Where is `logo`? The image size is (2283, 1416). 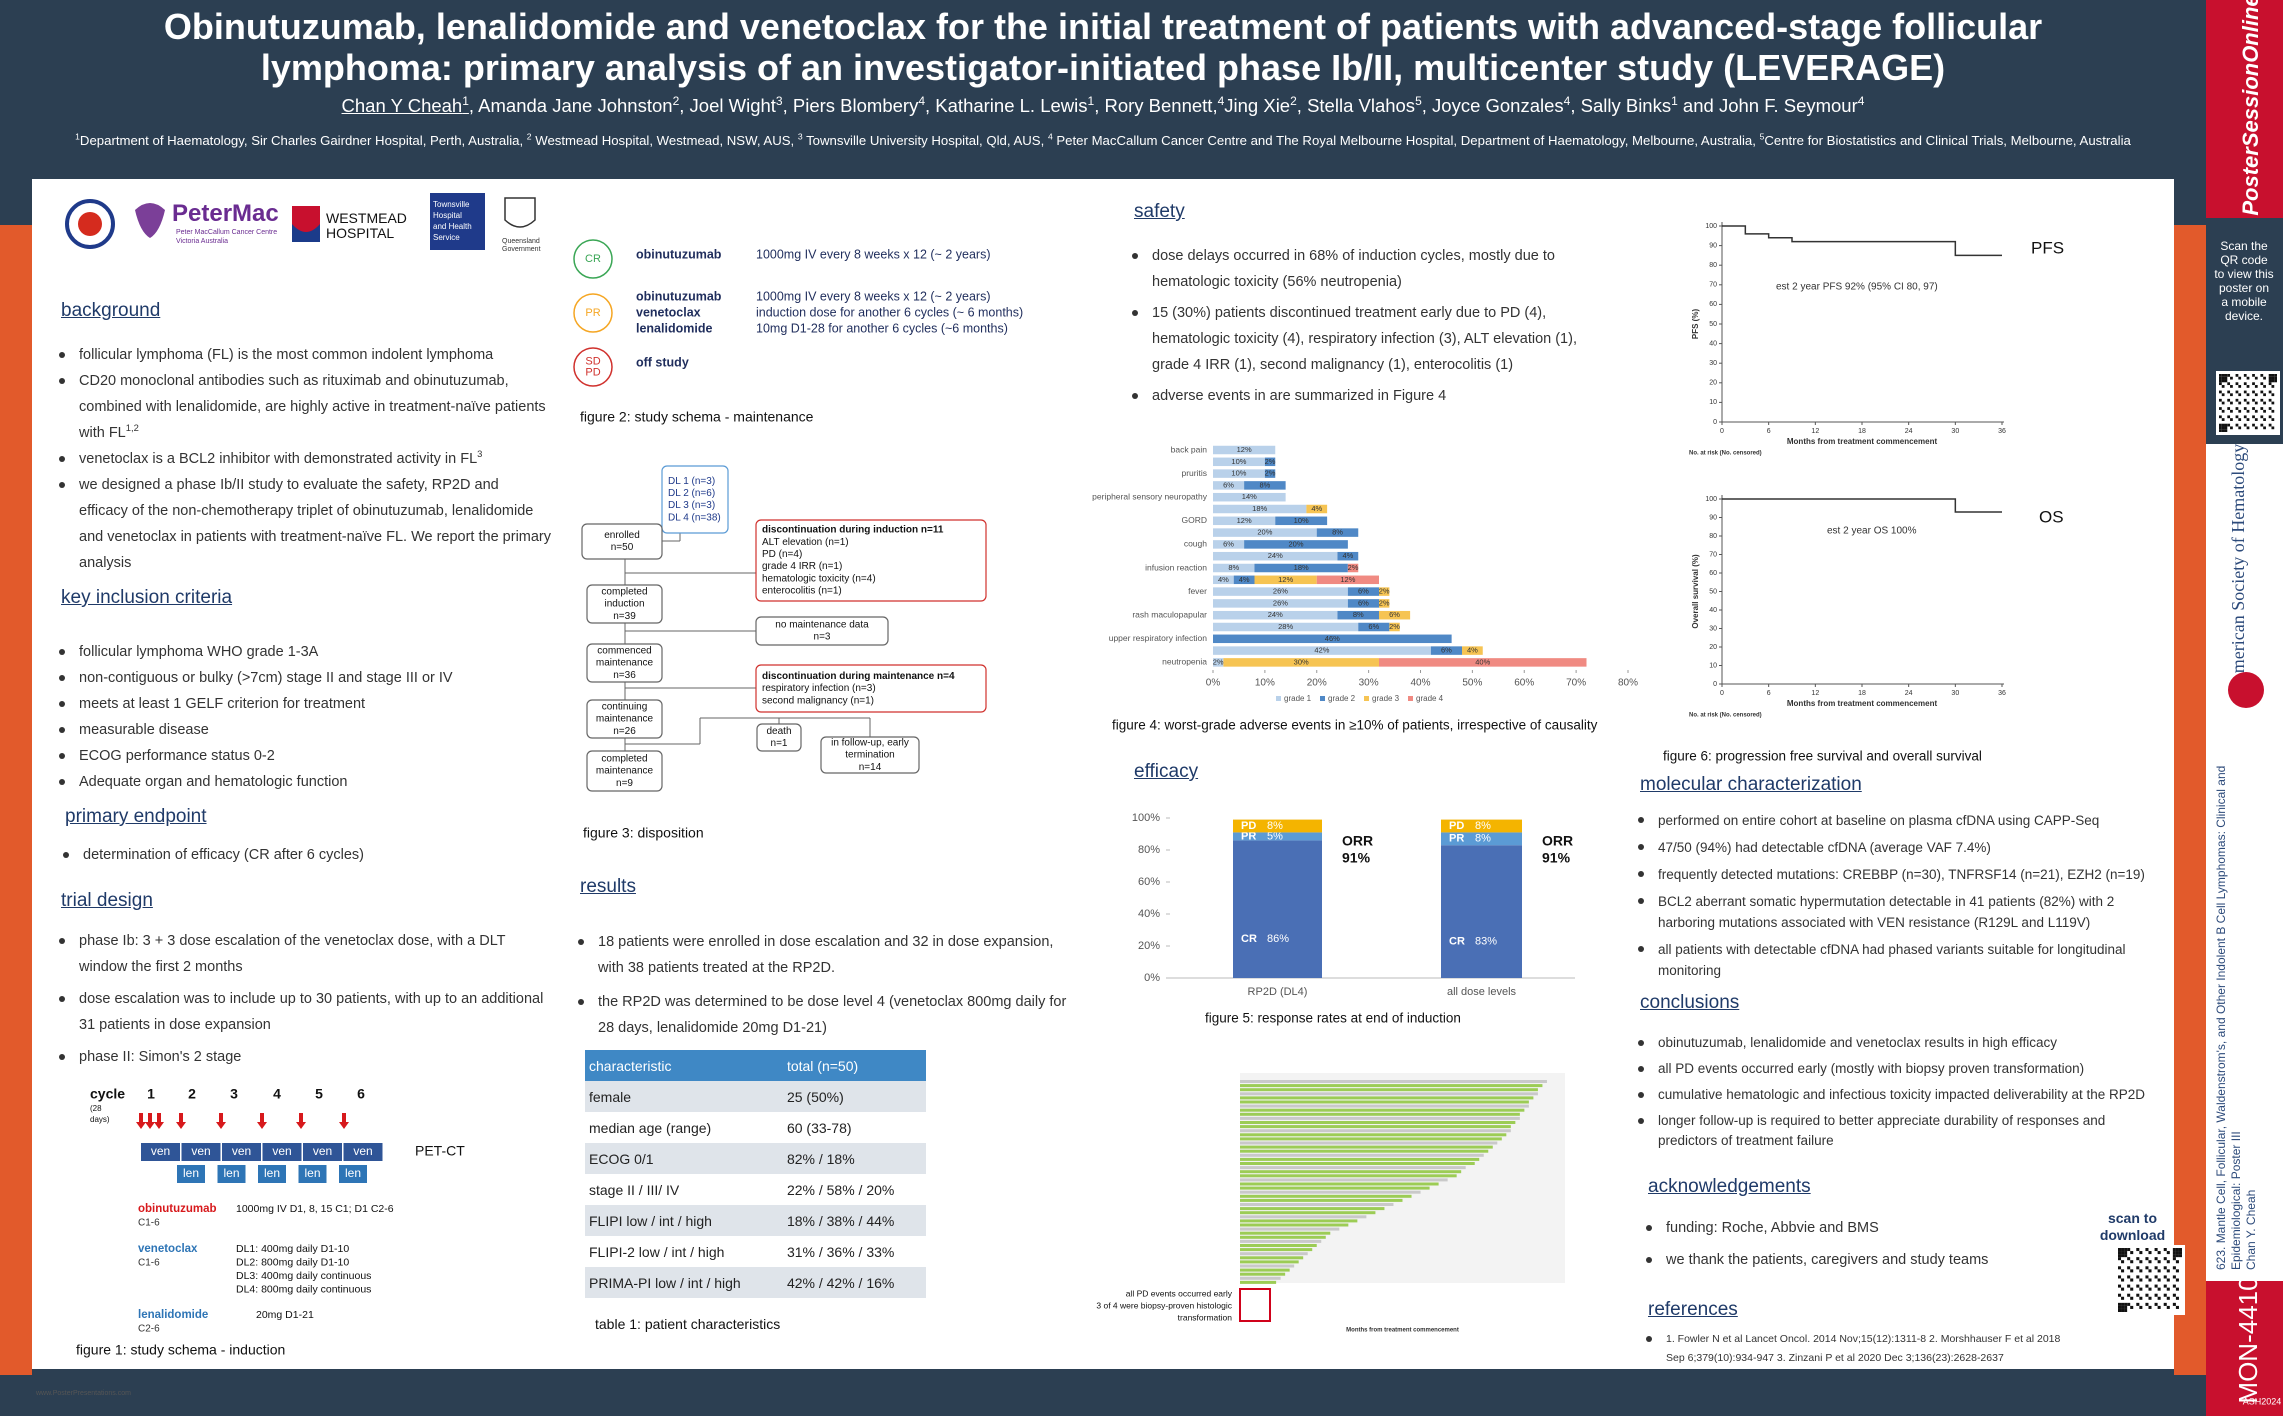 logo is located at coordinates (150, 220).